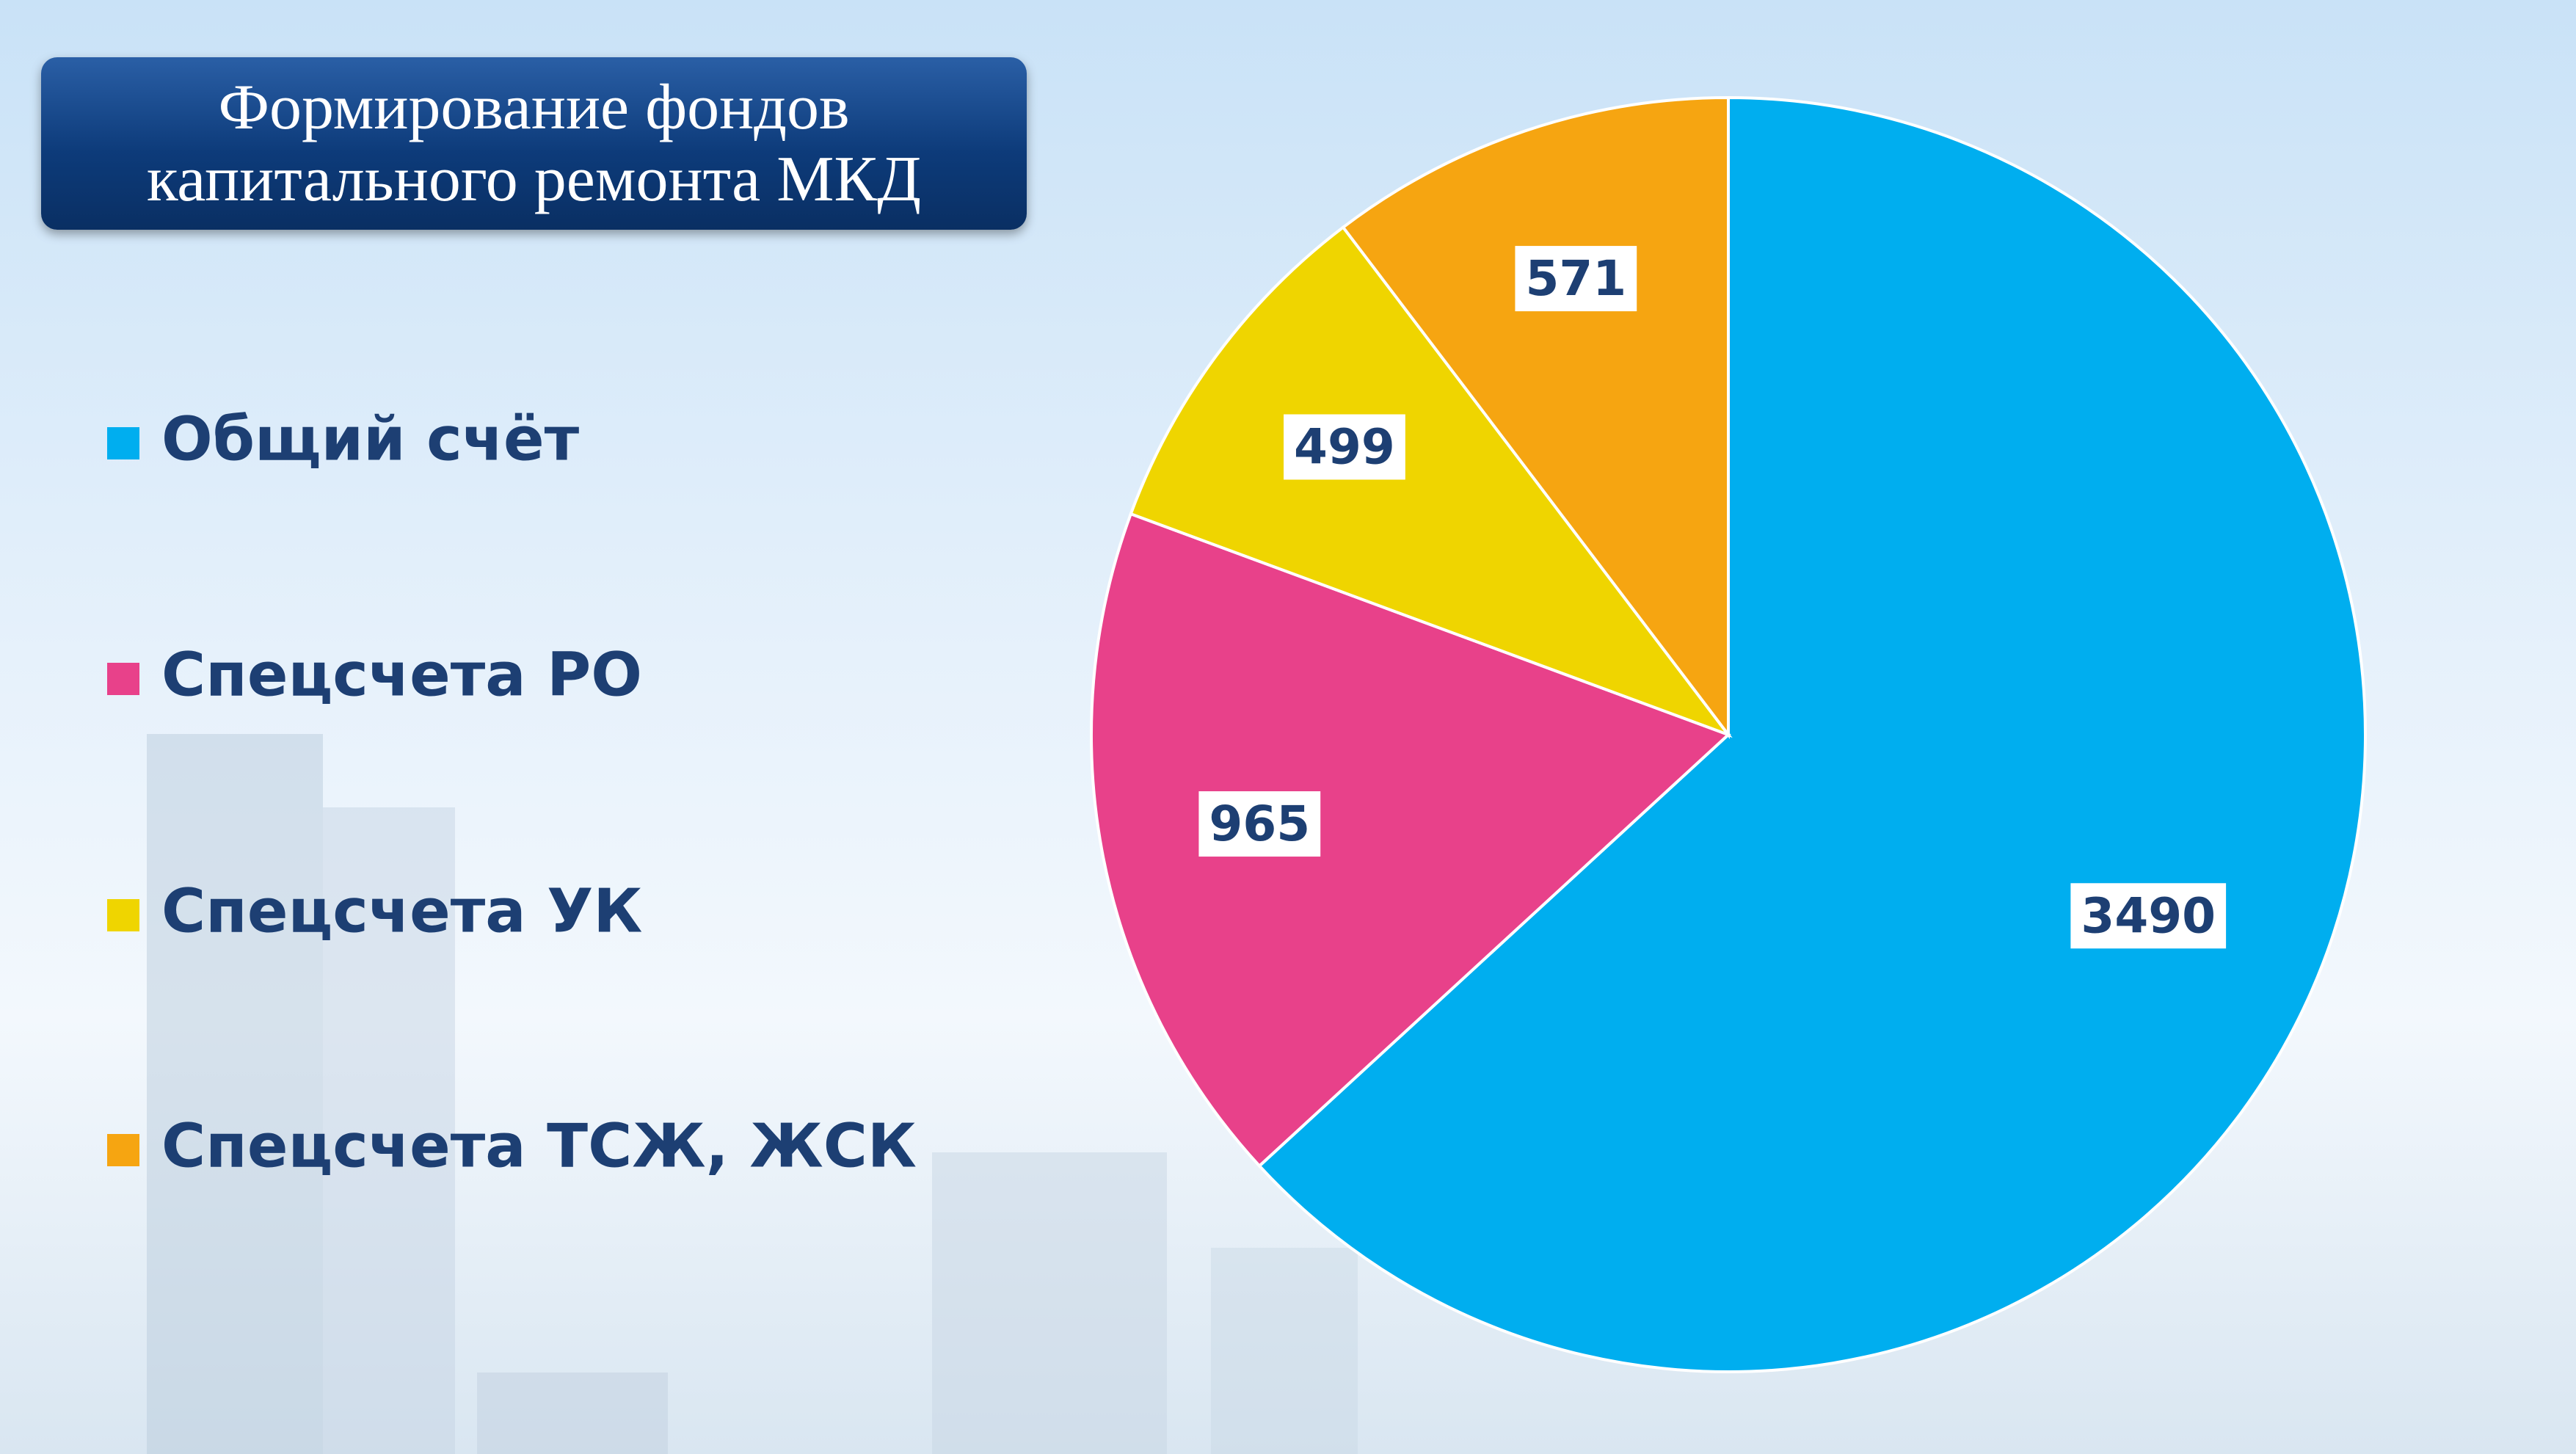 The width and height of the screenshot is (2576, 1454). What do you see at coordinates (539, 1146) in the screenshot?
I see `legend-label: Спецсчета ТСЖ, ЖСК` at bounding box center [539, 1146].